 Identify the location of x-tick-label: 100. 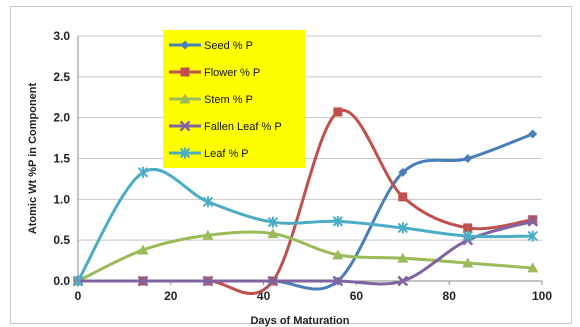
(542, 296).